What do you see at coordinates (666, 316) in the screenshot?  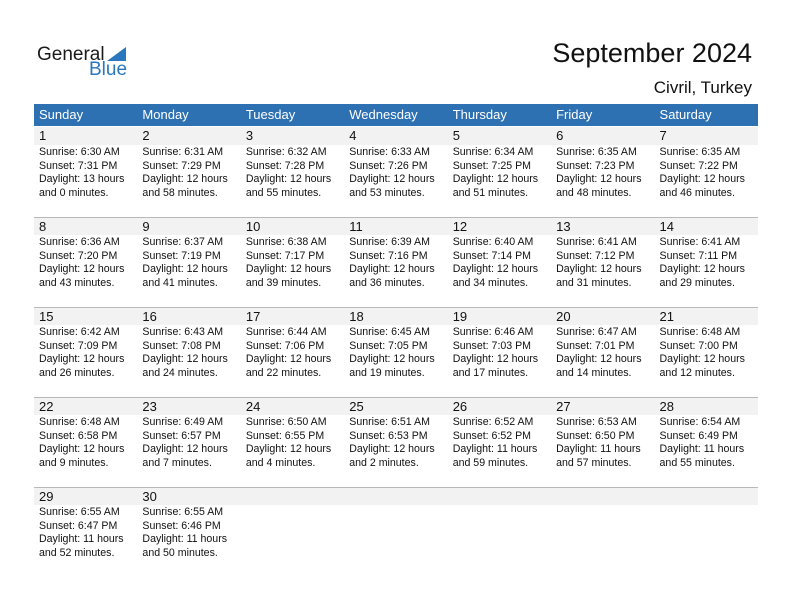 I see `day-number: 21` at bounding box center [666, 316].